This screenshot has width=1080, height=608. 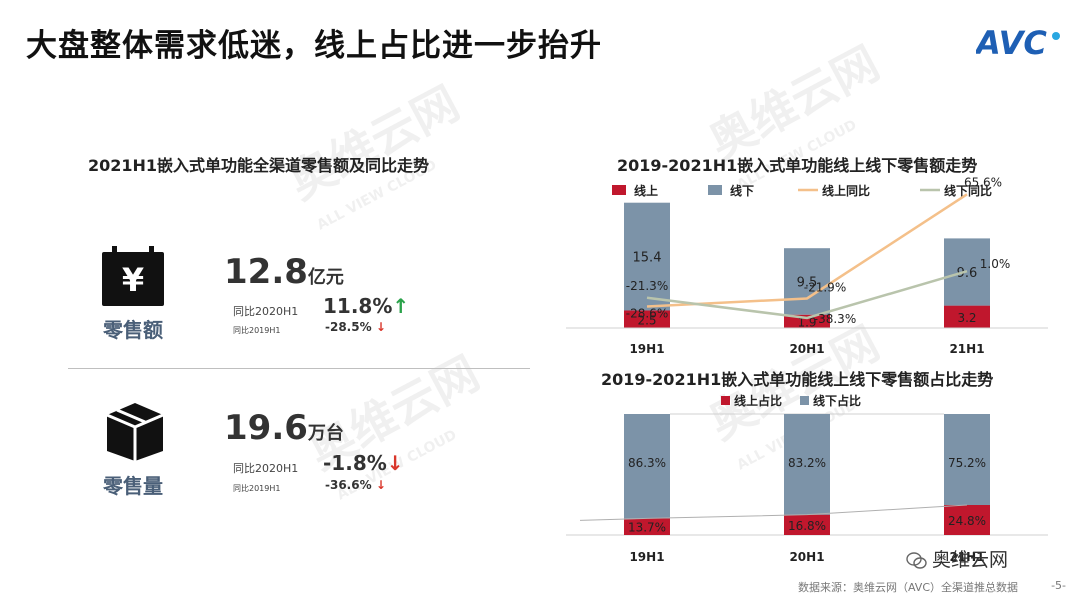 What do you see at coordinates (773, 512) in the screenshot?
I see `online-share-trend-line` at bounding box center [773, 512].